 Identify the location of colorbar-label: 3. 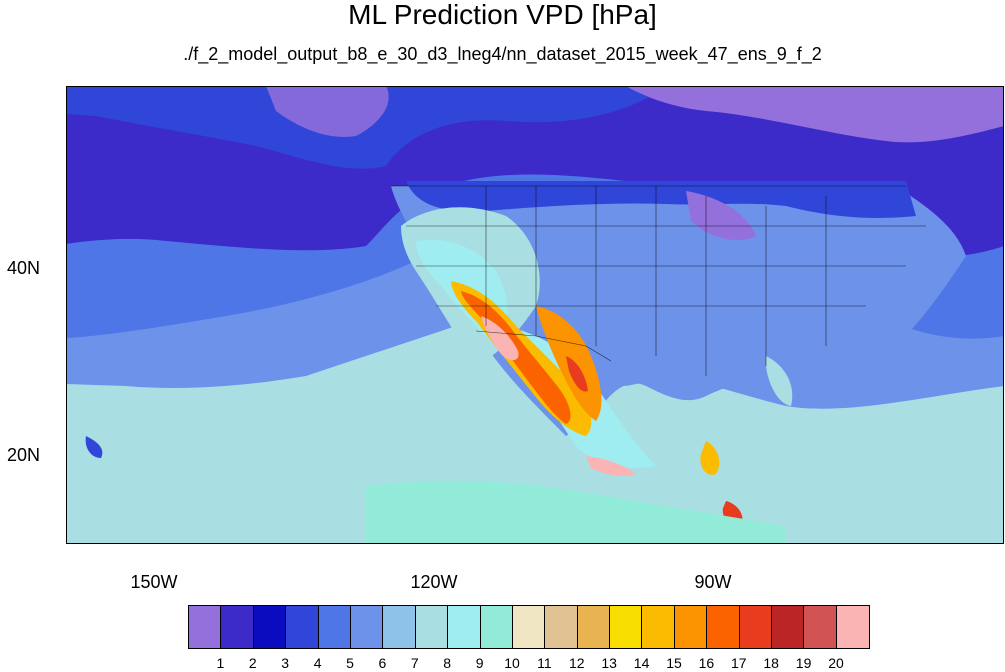
(285, 663).